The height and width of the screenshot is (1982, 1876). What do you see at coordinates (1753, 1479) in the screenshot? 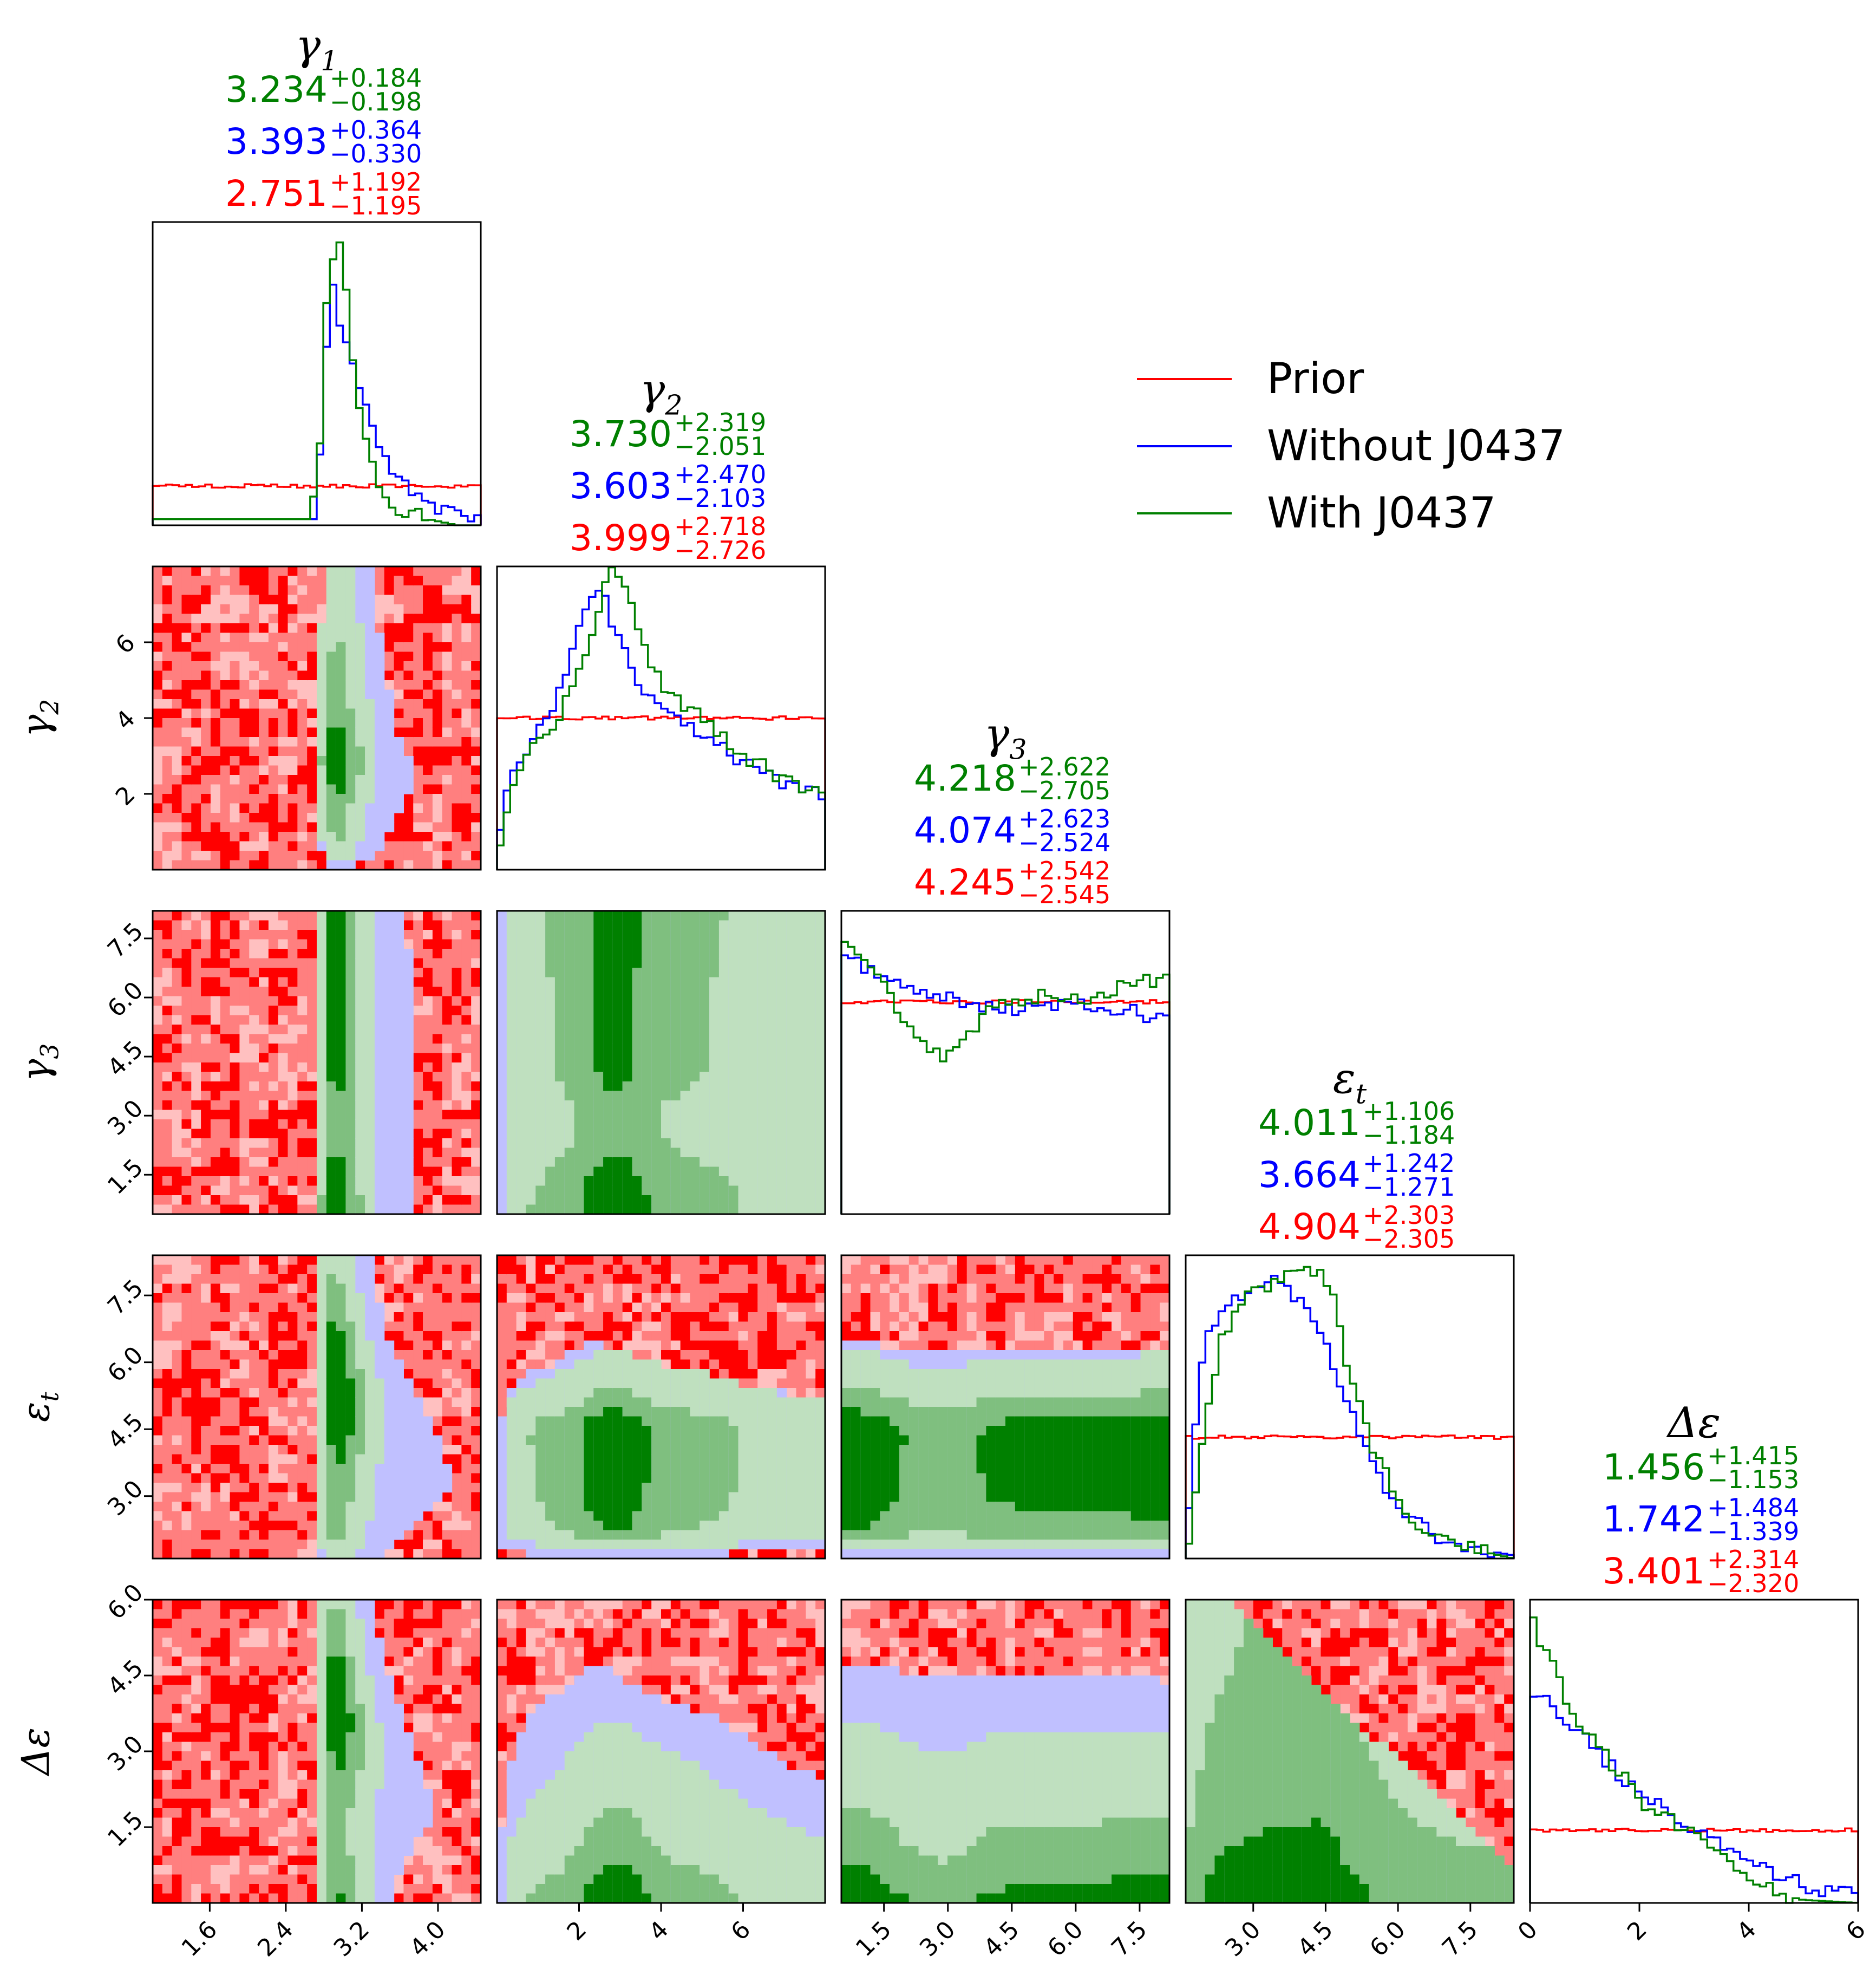
I see `stat-minus: −1.153` at bounding box center [1753, 1479].